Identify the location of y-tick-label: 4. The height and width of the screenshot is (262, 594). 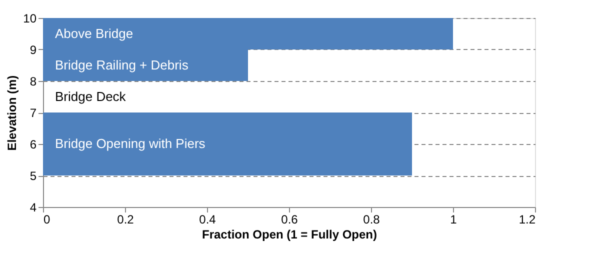
(33, 207).